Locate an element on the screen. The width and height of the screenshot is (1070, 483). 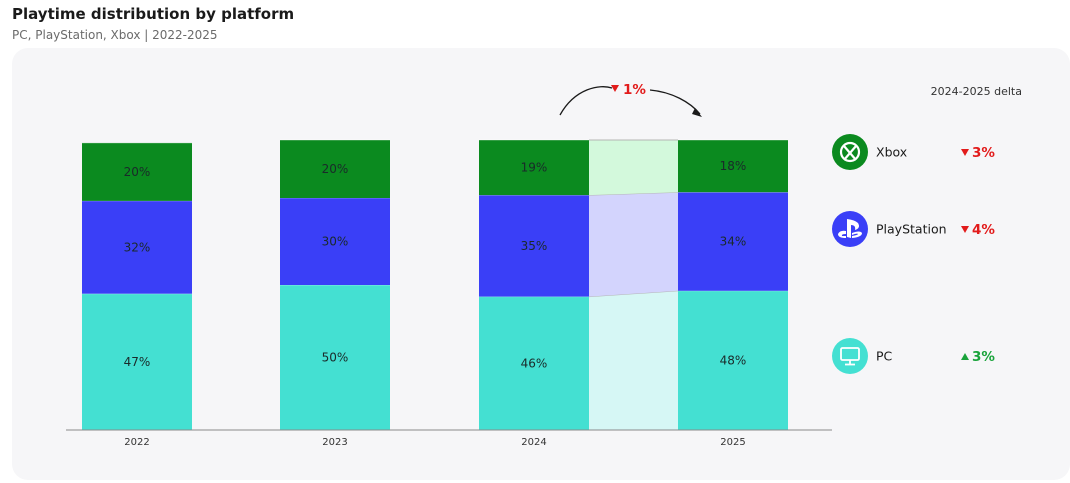
segment-label: 30% is located at coordinates (335, 242).